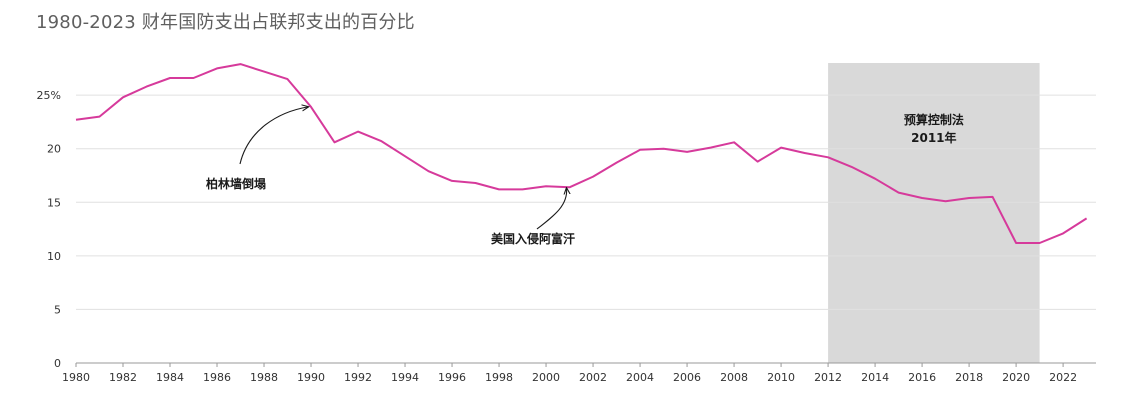  Describe the element at coordinates (734, 377) in the screenshot. I see `x-tick-label: 2008` at that location.